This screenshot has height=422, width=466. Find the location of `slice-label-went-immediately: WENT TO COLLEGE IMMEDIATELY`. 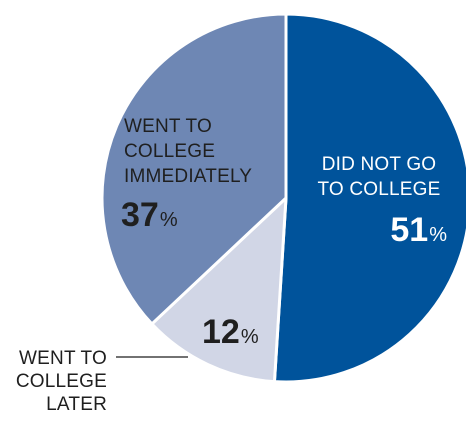

slice-label-went-immediately: WENT TO COLLEGE IMMEDIATELY is located at coordinates (188, 151).